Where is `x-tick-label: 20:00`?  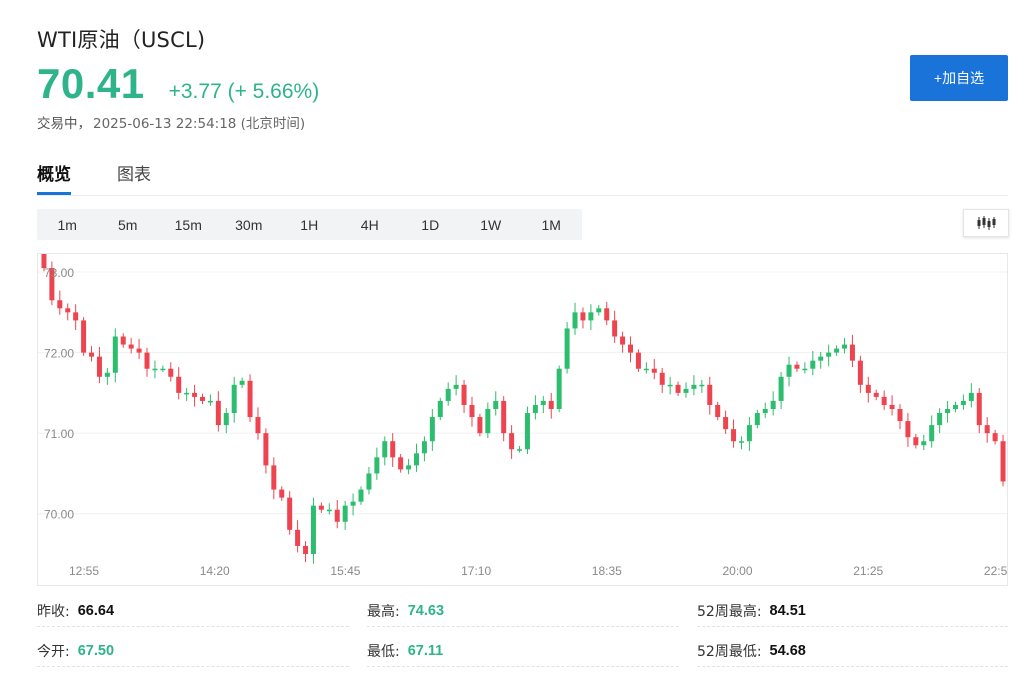 x-tick-label: 20:00 is located at coordinates (738, 571).